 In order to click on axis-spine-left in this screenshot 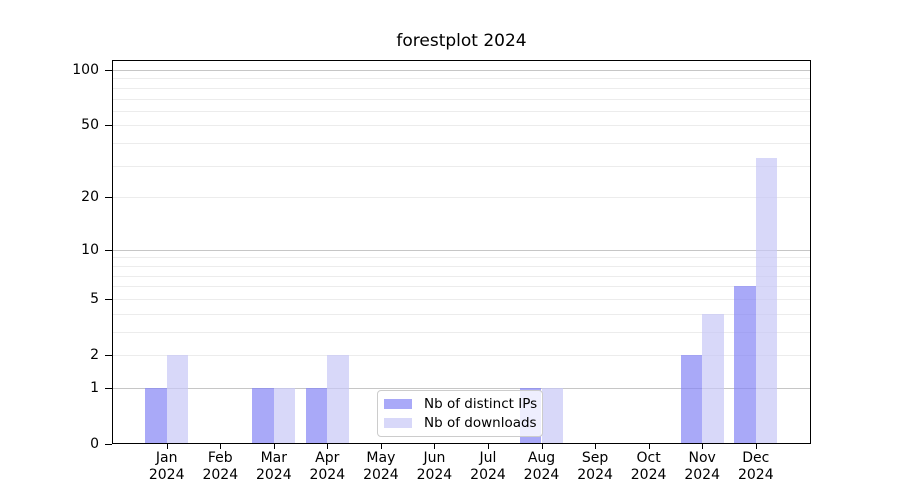, I will do `click(112, 252)`.